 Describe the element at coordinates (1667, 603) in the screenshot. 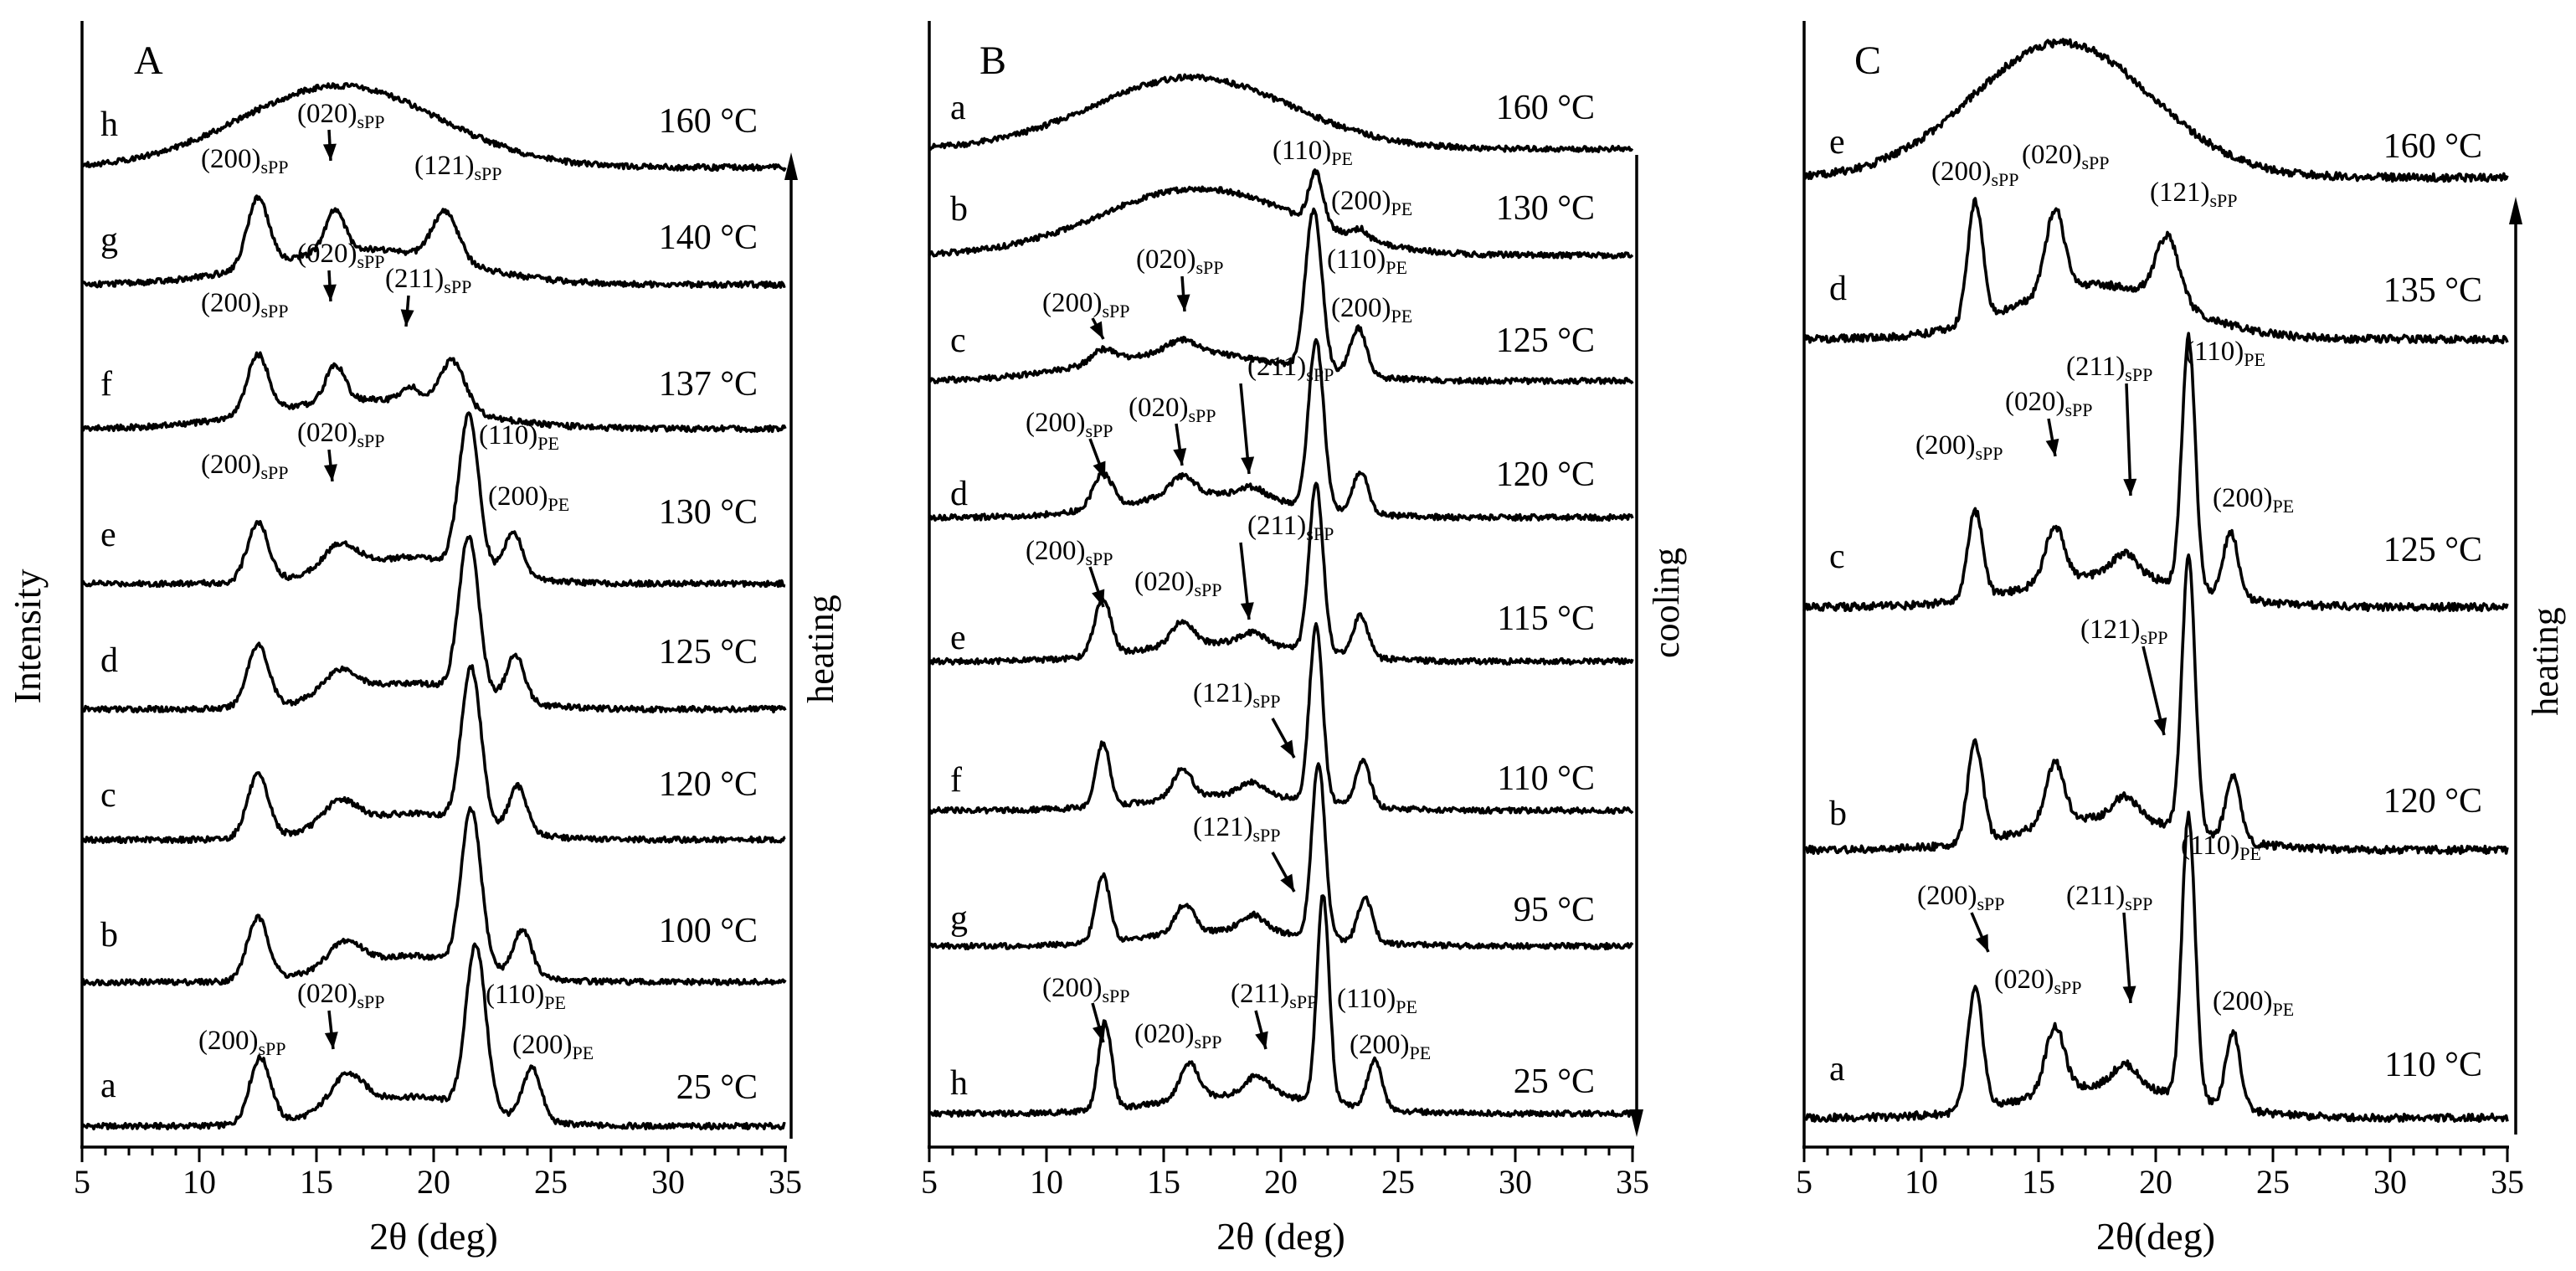

I see `process-label-cooling: cooling` at that location.